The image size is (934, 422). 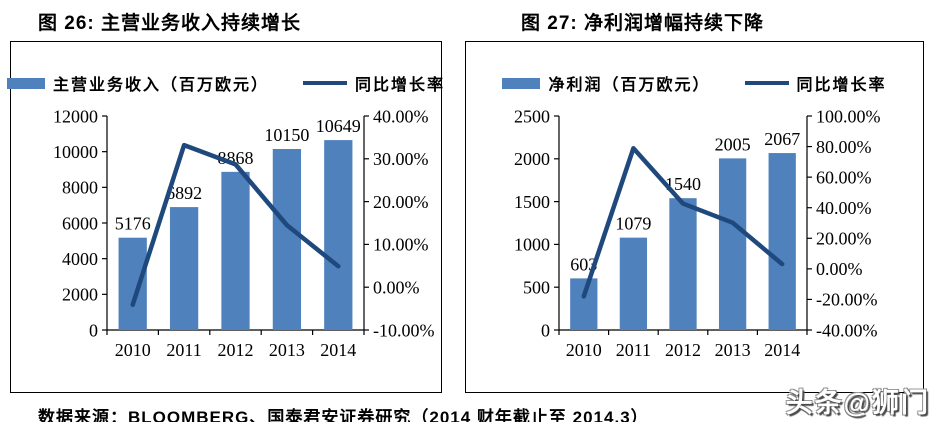 I want to click on left-axis-tick-label: 1500, so click(x=532, y=202).